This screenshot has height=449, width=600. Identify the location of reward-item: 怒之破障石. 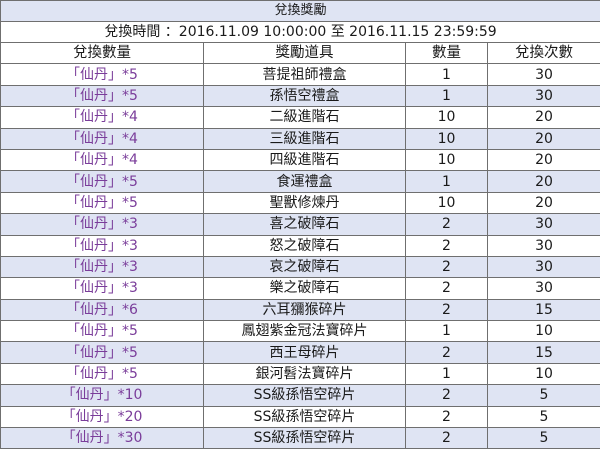
(305, 245).